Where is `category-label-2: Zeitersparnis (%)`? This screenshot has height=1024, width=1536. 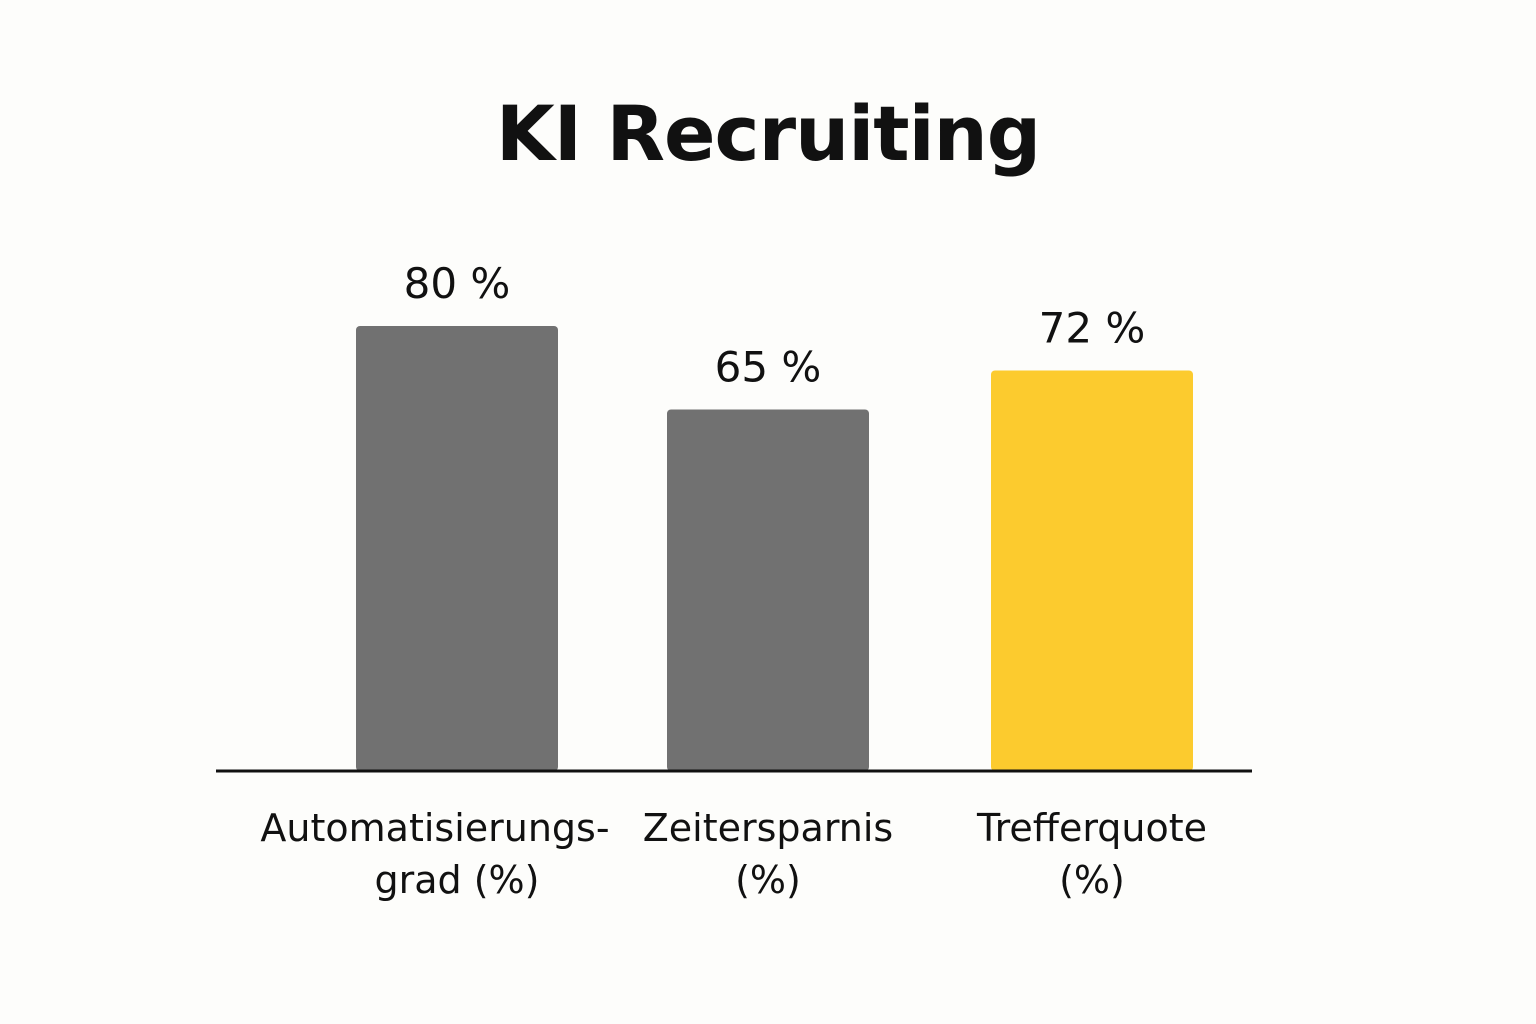 category-label-2: Zeitersparnis (%) is located at coordinates (768, 854).